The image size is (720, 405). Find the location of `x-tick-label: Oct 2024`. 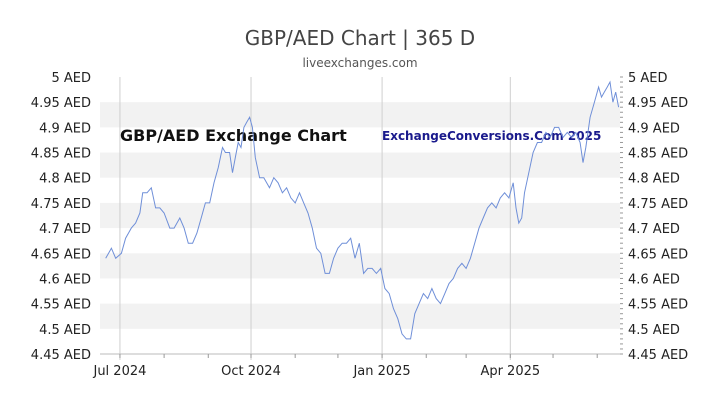

x-tick-label: Oct 2024 is located at coordinates (251, 371).